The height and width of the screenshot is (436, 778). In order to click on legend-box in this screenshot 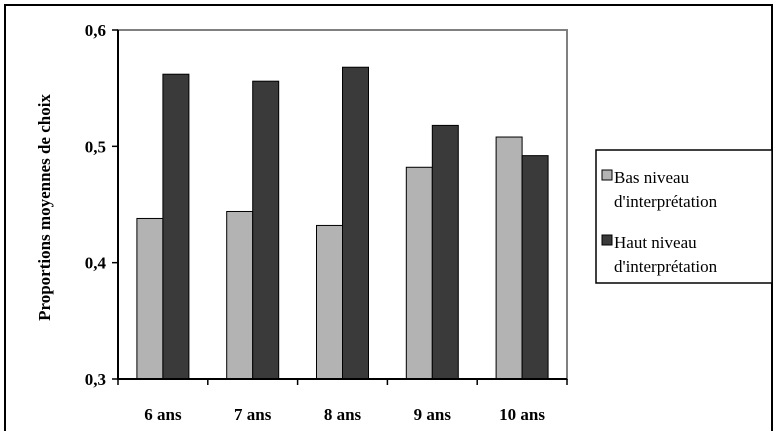, I will do `click(684, 216)`.